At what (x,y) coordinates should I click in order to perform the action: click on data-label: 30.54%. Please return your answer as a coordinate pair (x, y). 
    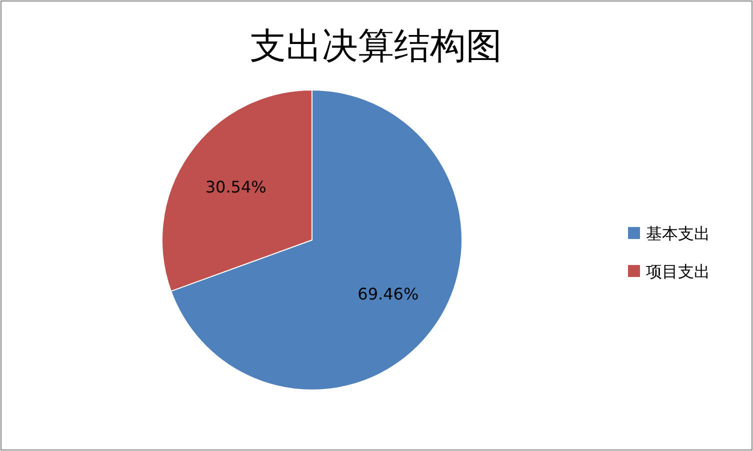
    Looking at the image, I should click on (235, 187).